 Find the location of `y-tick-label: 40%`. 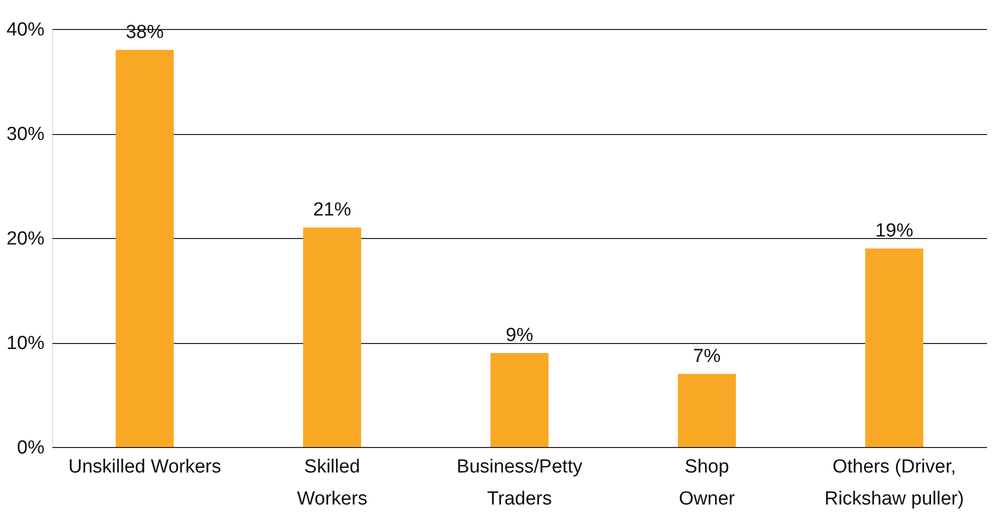

y-tick-label: 40% is located at coordinates (25, 30).